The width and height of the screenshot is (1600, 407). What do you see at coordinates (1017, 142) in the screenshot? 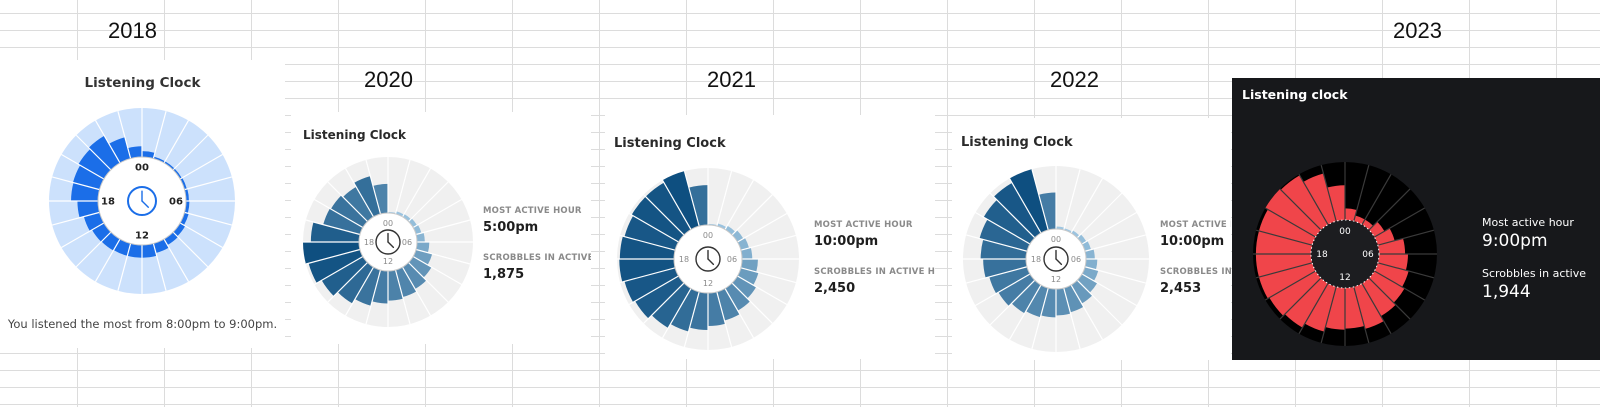
I see `panel-title: Listening Clock` at bounding box center [1017, 142].